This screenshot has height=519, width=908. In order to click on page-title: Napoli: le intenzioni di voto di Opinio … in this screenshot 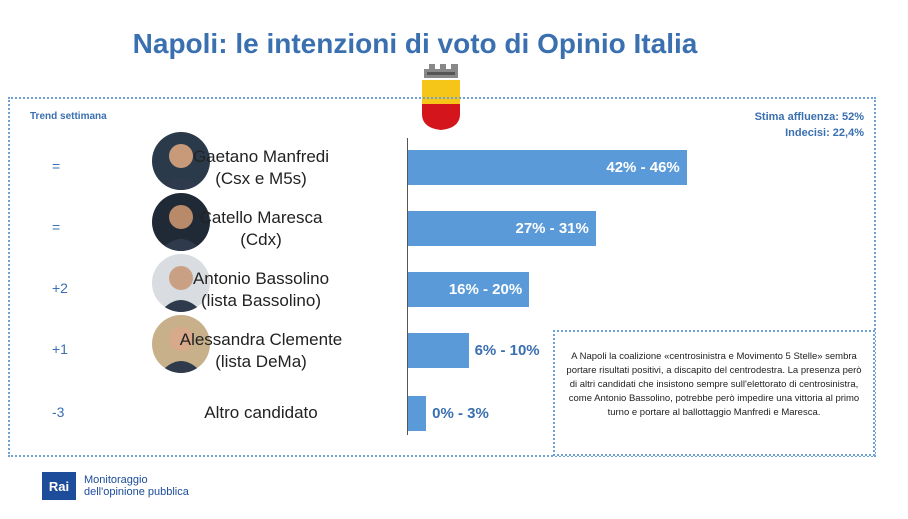, I will do `click(415, 43)`.